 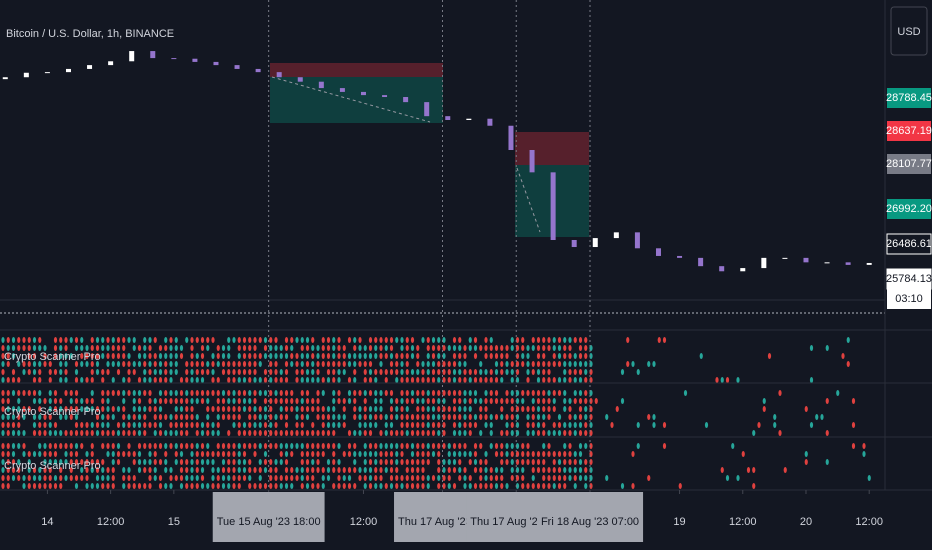 I want to click on currency-label: USD, so click(x=908, y=32).